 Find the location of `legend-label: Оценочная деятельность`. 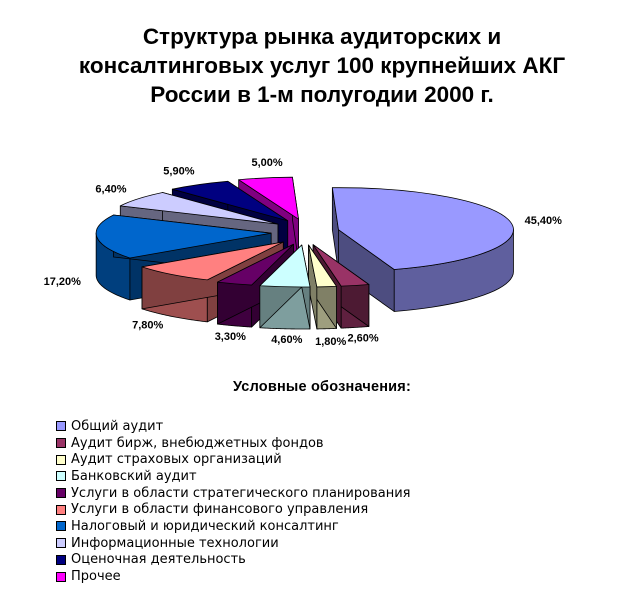

legend-label: Оценочная деятельность is located at coordinates (158, 560).